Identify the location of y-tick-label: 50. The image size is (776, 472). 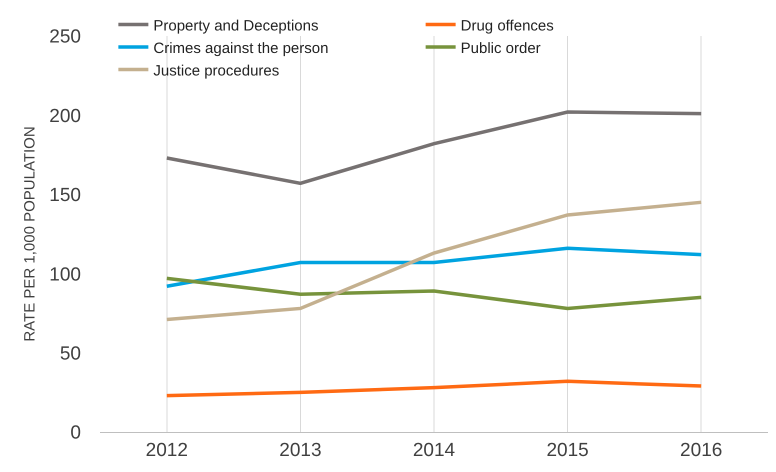
(70, 353).